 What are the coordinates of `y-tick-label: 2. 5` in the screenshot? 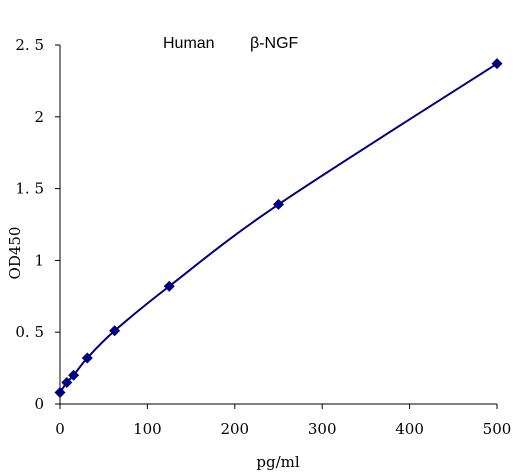 It's located at (29, 45).